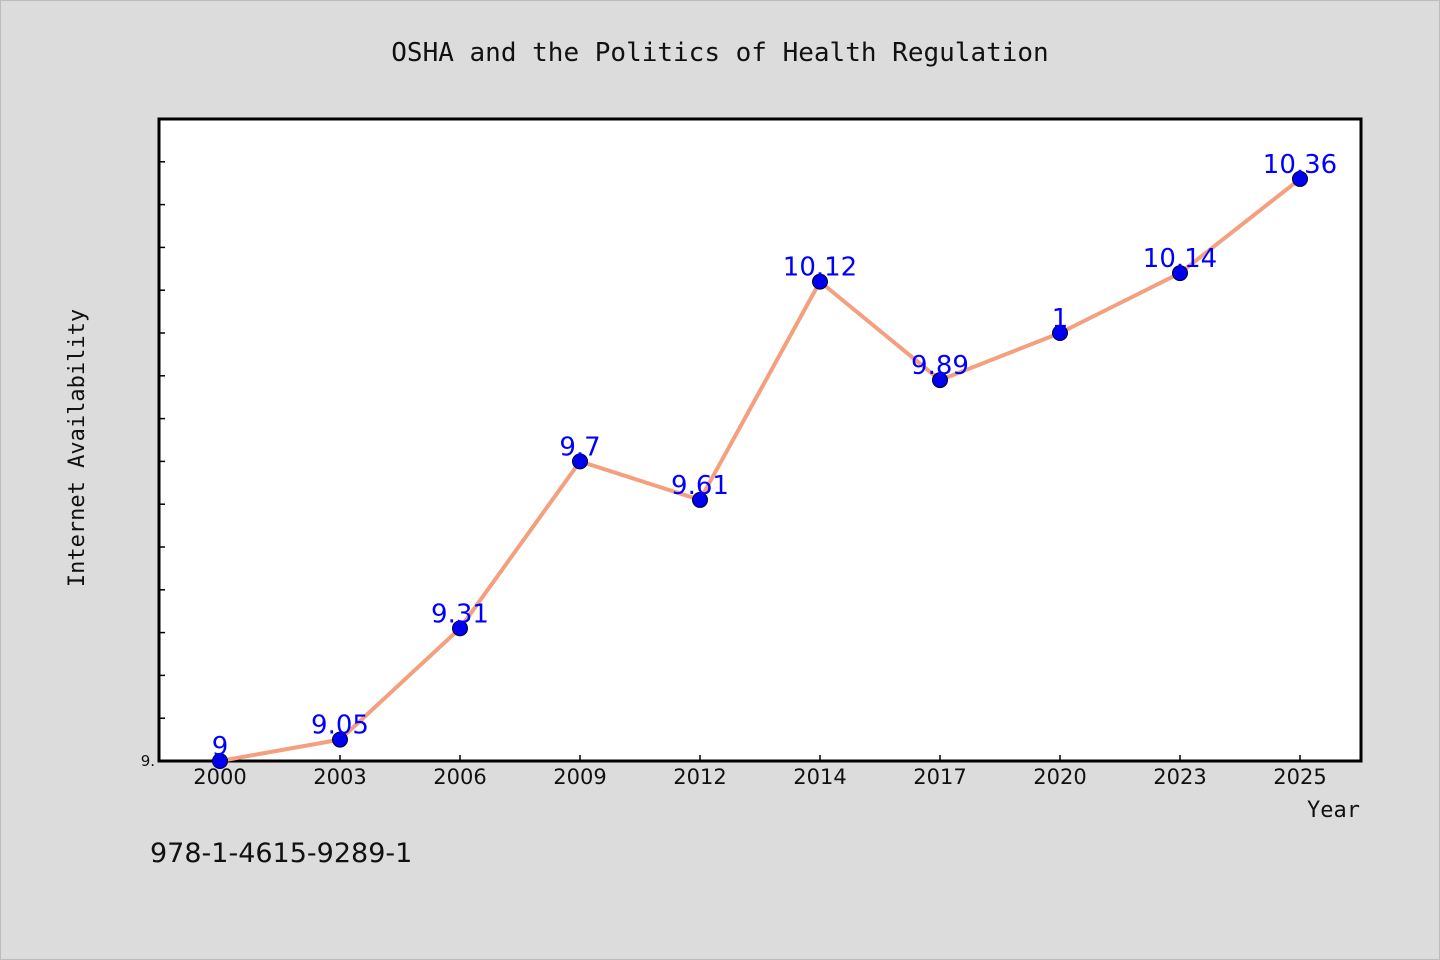 The width and height of the screenshot is (1440, 960). Describe the element at coordinates (281, 853) in the screenshot. I see `isbn-text: 978-1-4615-9289-1` at that location.